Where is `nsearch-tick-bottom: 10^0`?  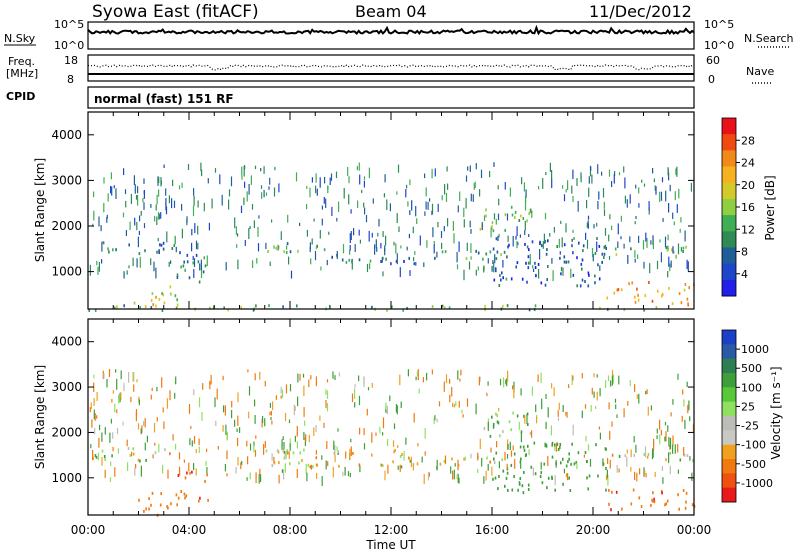
nsearch-tick-bottom: 10^0 is located at coordinates (719, 45).